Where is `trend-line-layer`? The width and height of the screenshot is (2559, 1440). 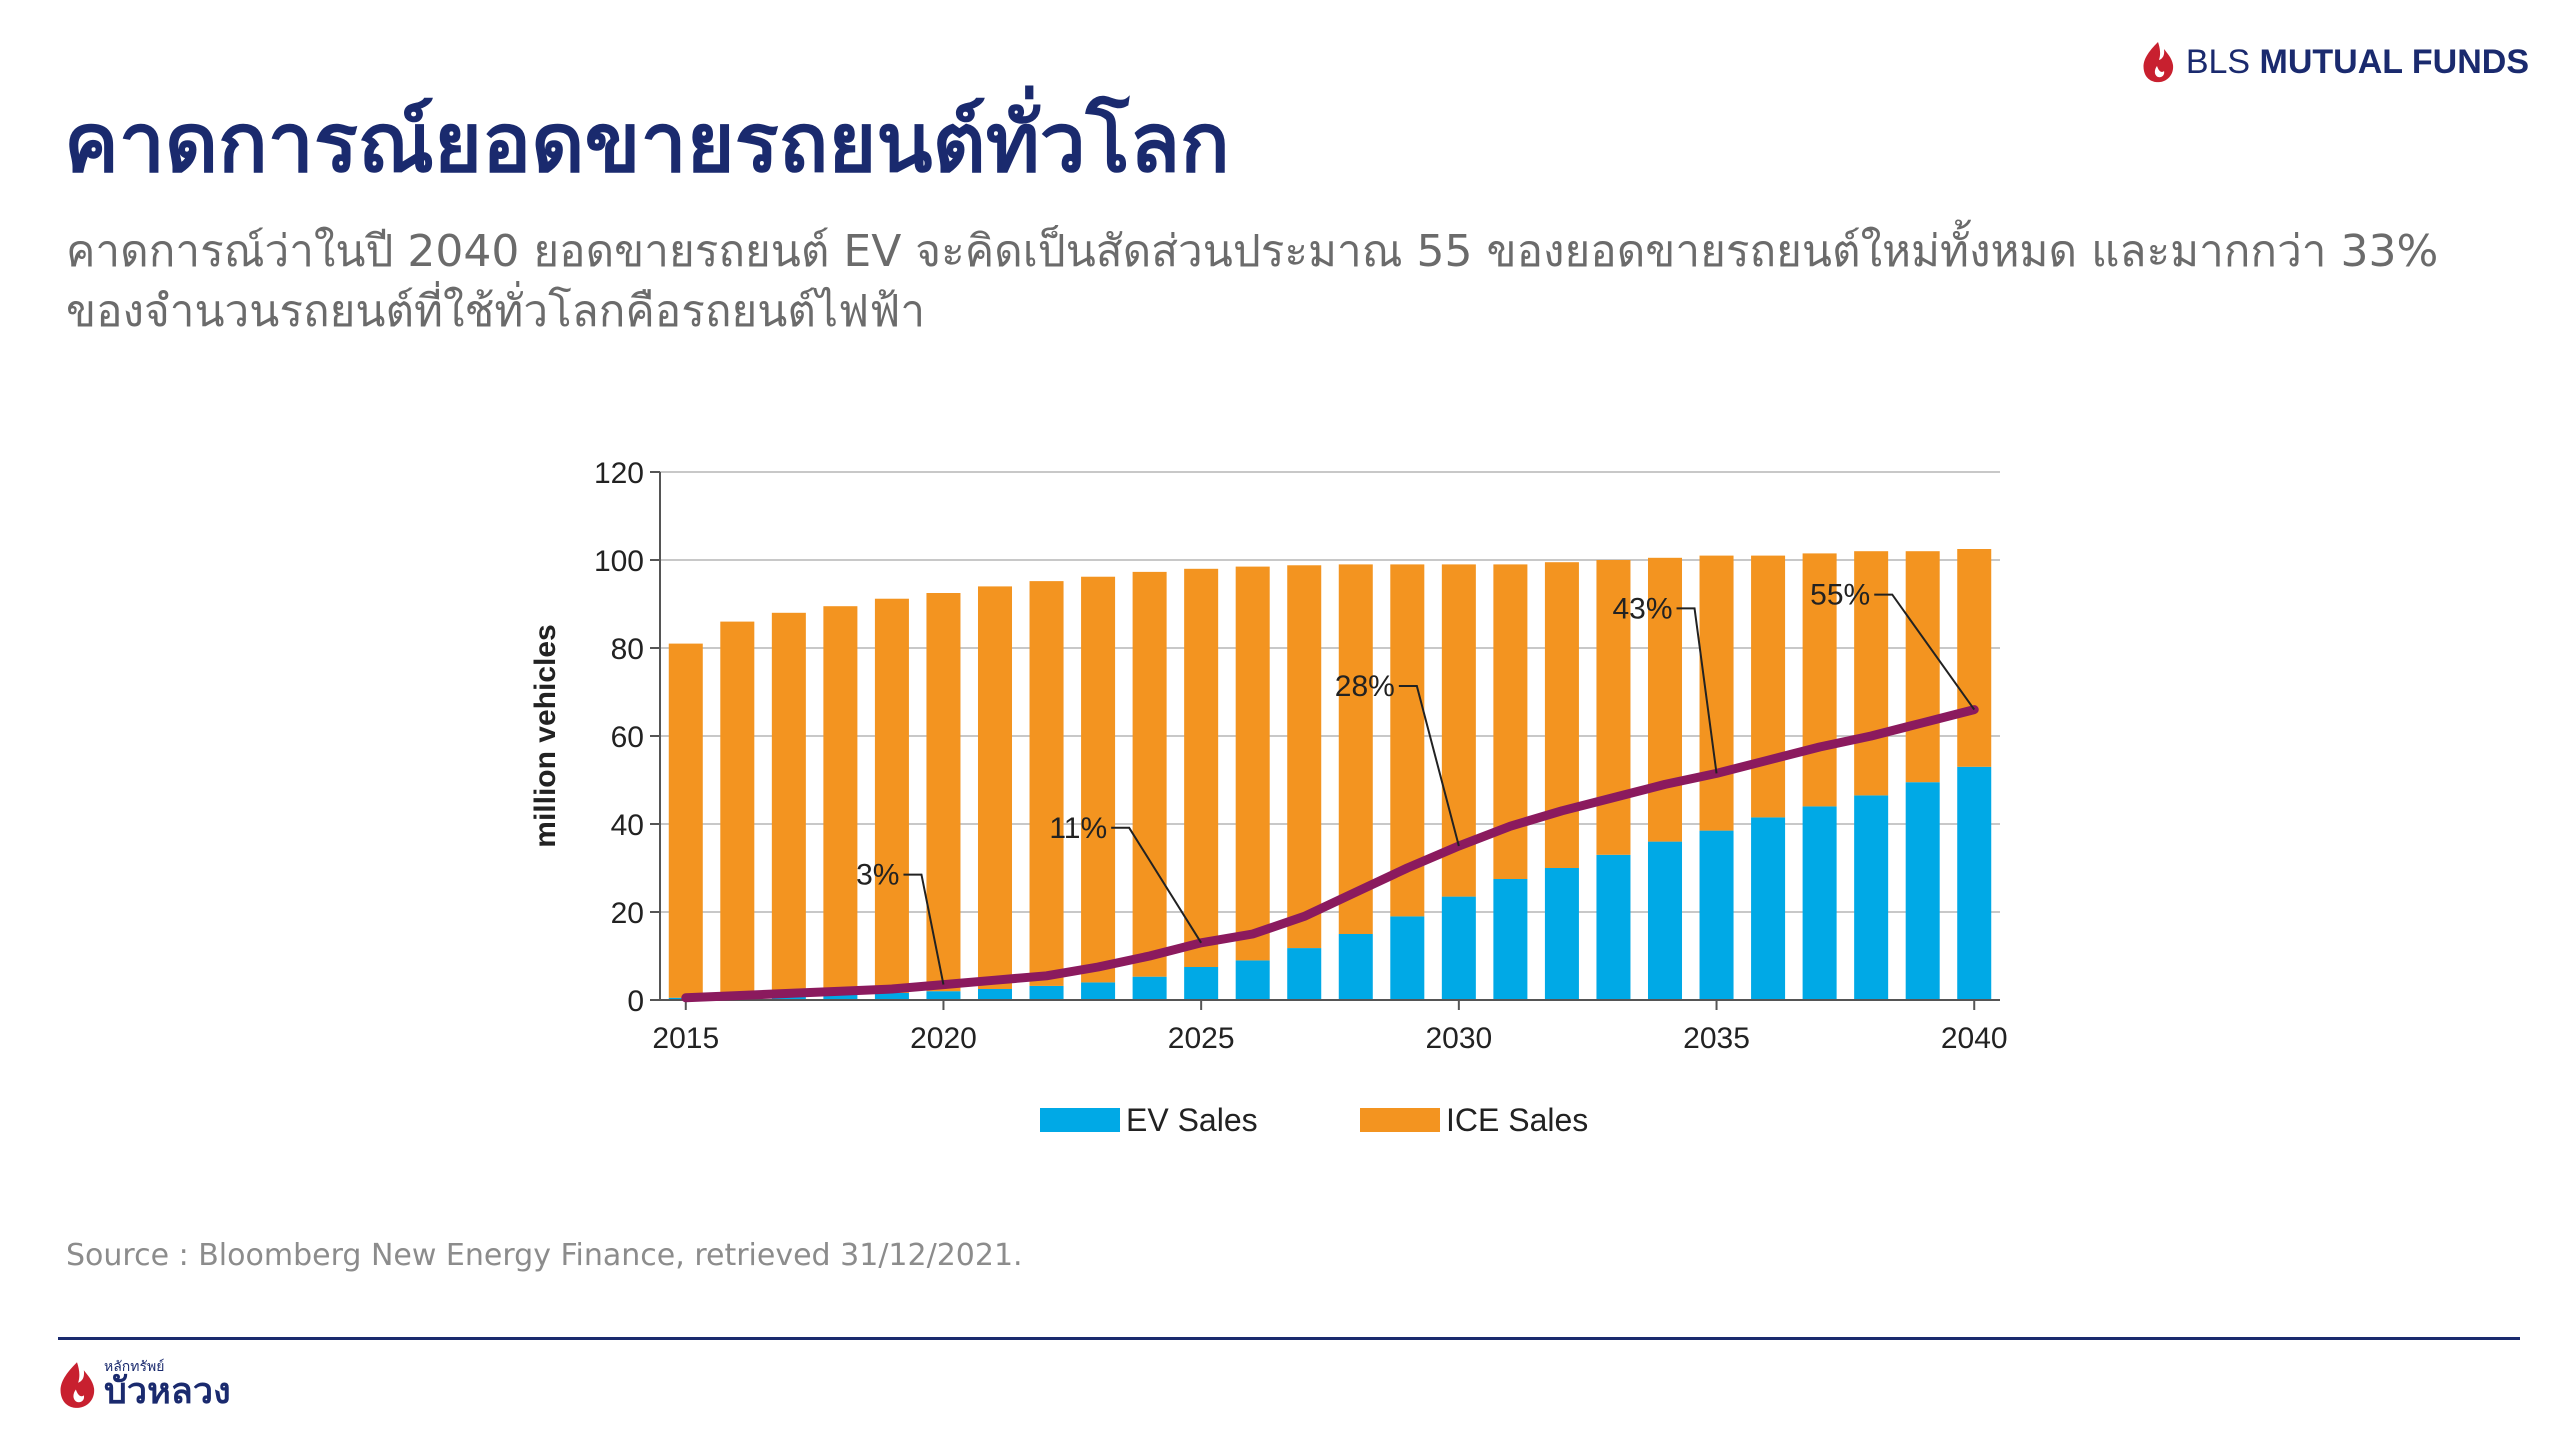
trend-line-layer is located at coordinates (1330, 854).